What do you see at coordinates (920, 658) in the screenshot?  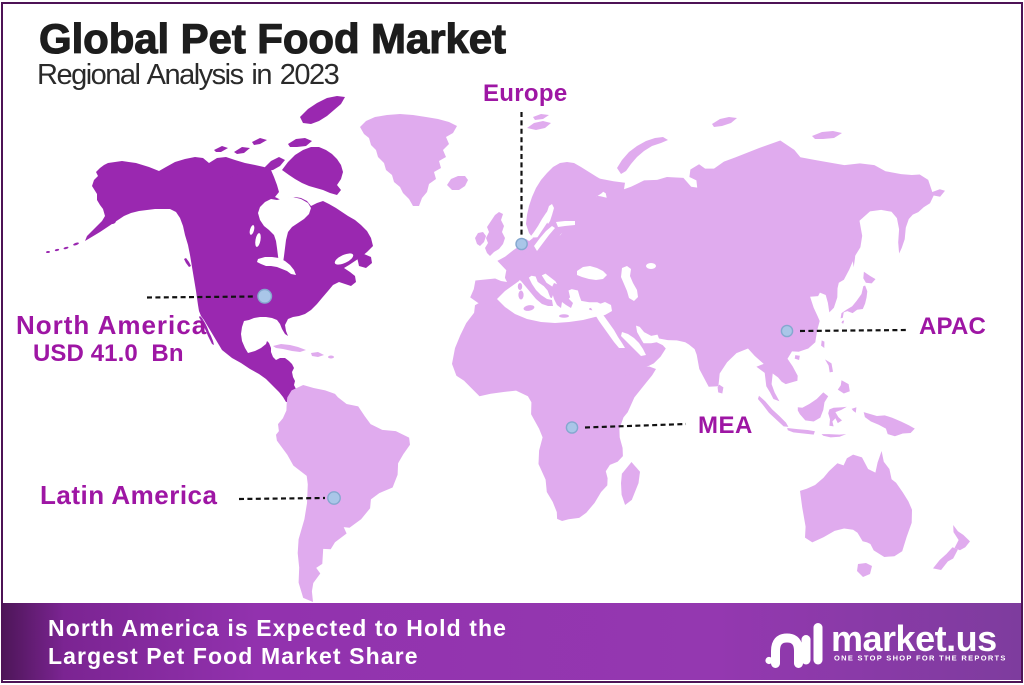 I see `svg-text: ONE STOP SHOP FOR THE REPORTS` at bounding box center [920, 658].